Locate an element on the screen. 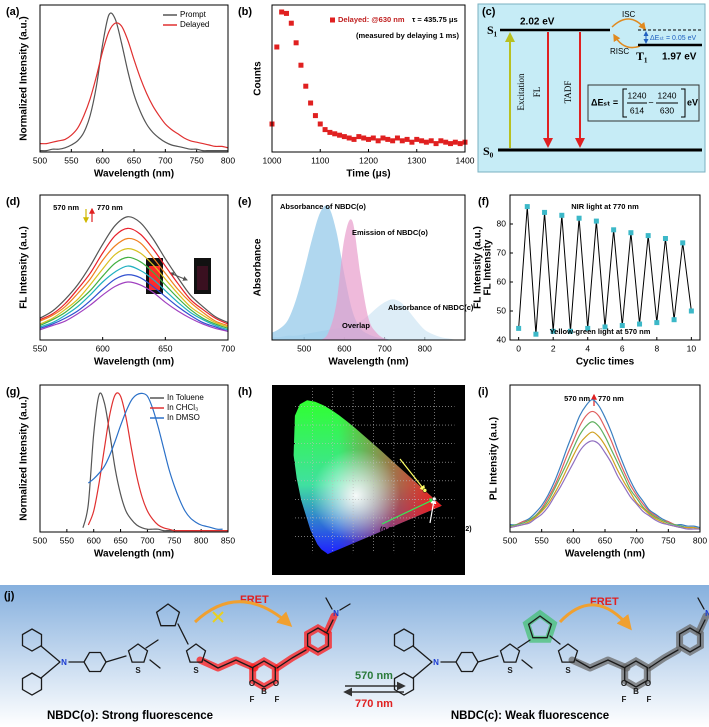 This screenshot has height=727, width=709. point-name: In CHCl₃ is located at coordinates (394, 541).